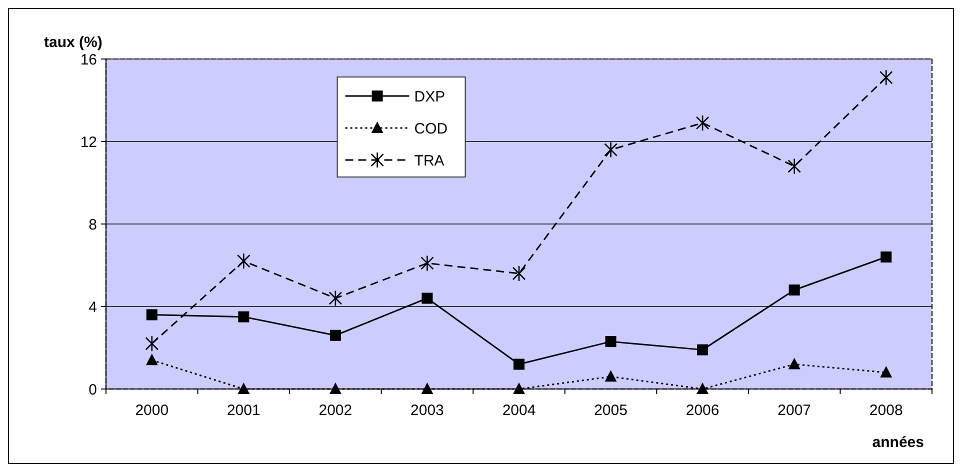  I want to click on y-tick-label: 12, so click(88, 142).